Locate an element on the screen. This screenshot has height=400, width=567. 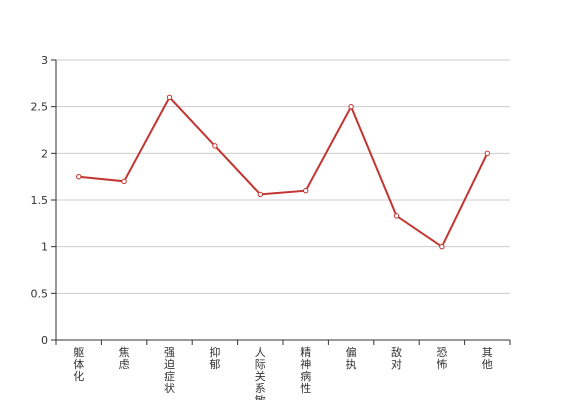
y-tick-label: 1.5 is located at coordinates (40, 200).